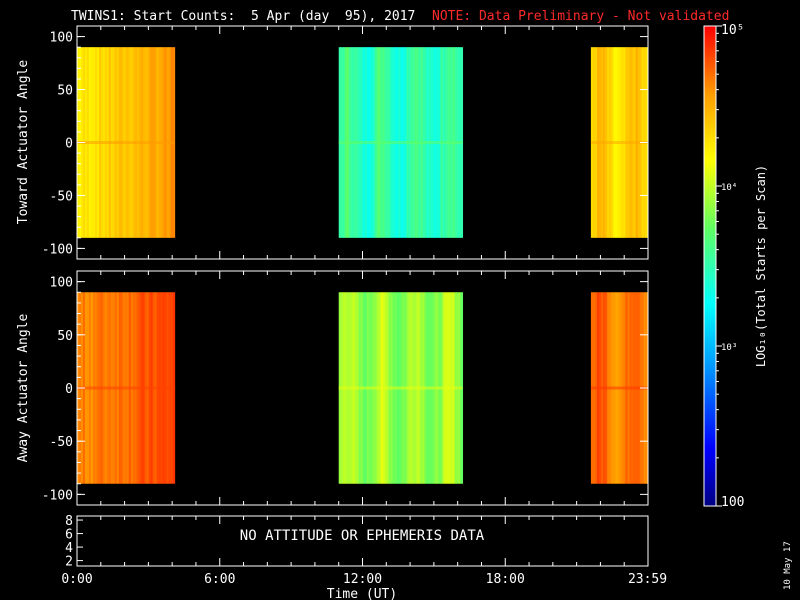 This screenshot has width=800, height=600. What do you see at coordinates (362, 536) in the screenshot?
I see `no-data-message: NO ATTITUDE OR EPHEMERIS DATA` at bounding box center [362, 536].